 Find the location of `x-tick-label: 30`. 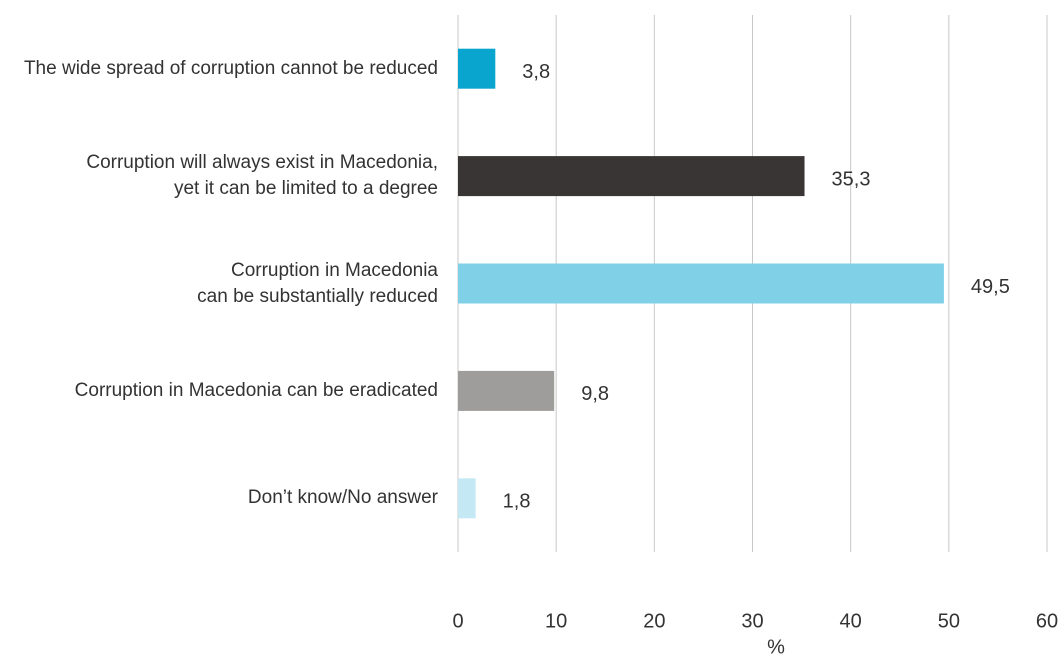

x-tick-label: 30 is located at coordinates (752, 621).